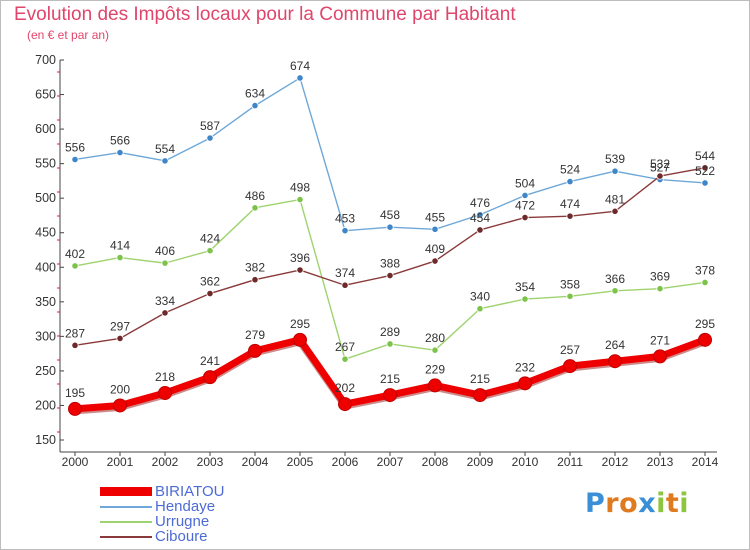  What do you see at coordinates (570, 204) in the screenshot?
I see `data-label-ciboure: 474` at bounding box center [570, 204].